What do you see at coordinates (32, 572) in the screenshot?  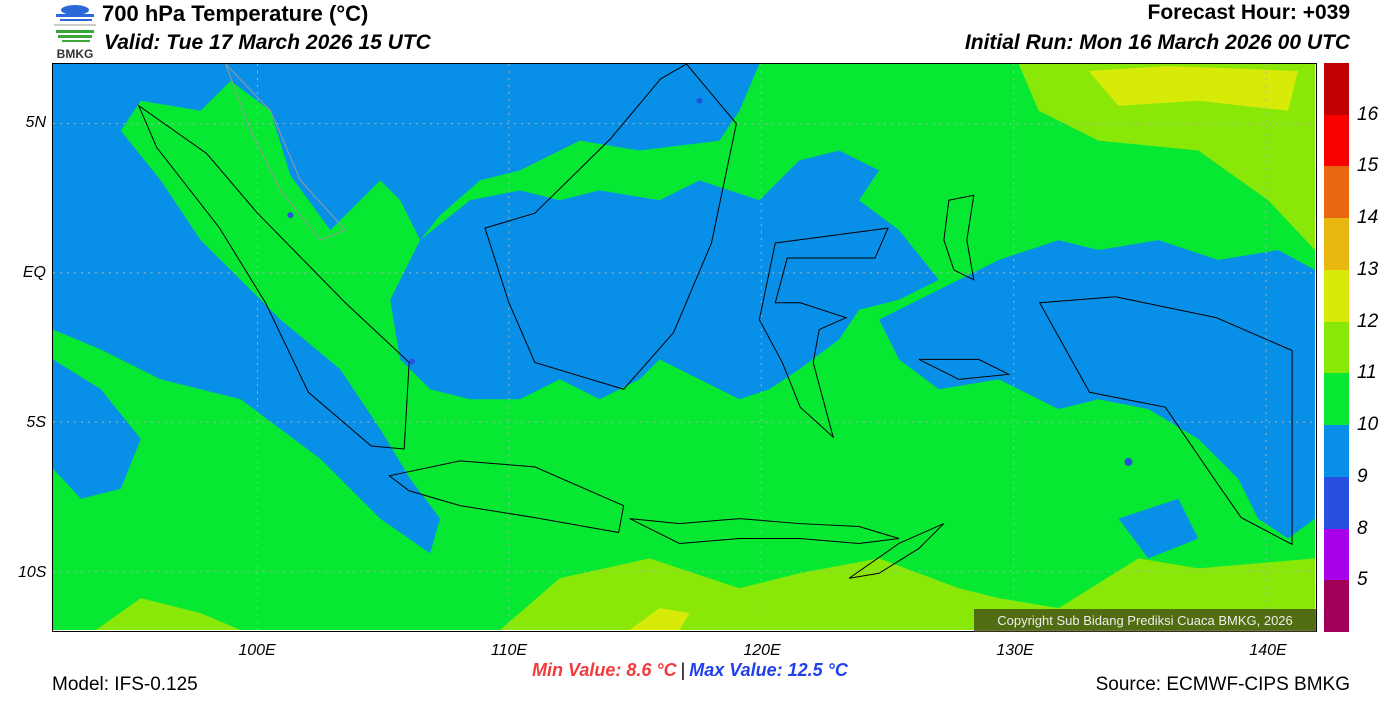 I see `lat-label: 10S` at bounding box center [32, 572].